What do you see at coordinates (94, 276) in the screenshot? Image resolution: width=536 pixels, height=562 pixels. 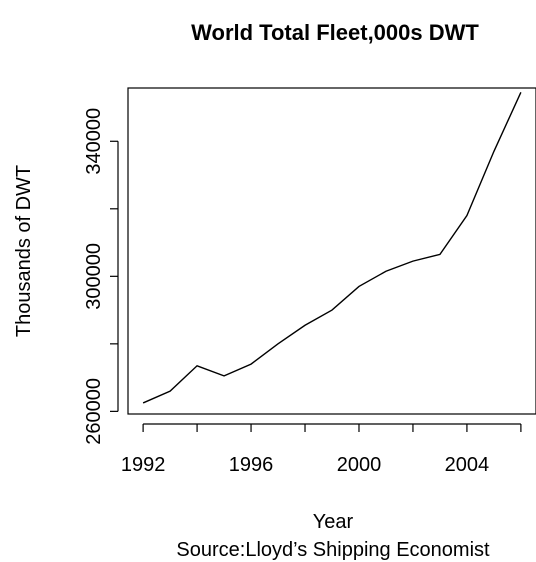 I see `y-tick-label: 300000` at bounding box center [94, 276].